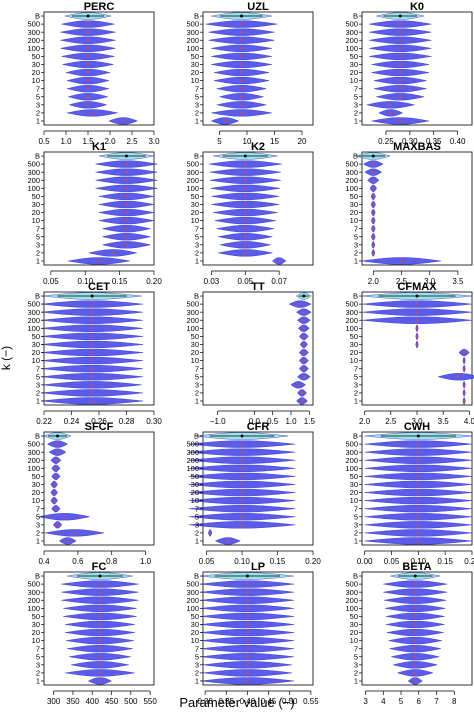 This screenshot has width=474, height=714. What do you see at coordinates (365, 701) in the screenshot?
I see `x-tick-label: 3` at bounding box center [365, 701].